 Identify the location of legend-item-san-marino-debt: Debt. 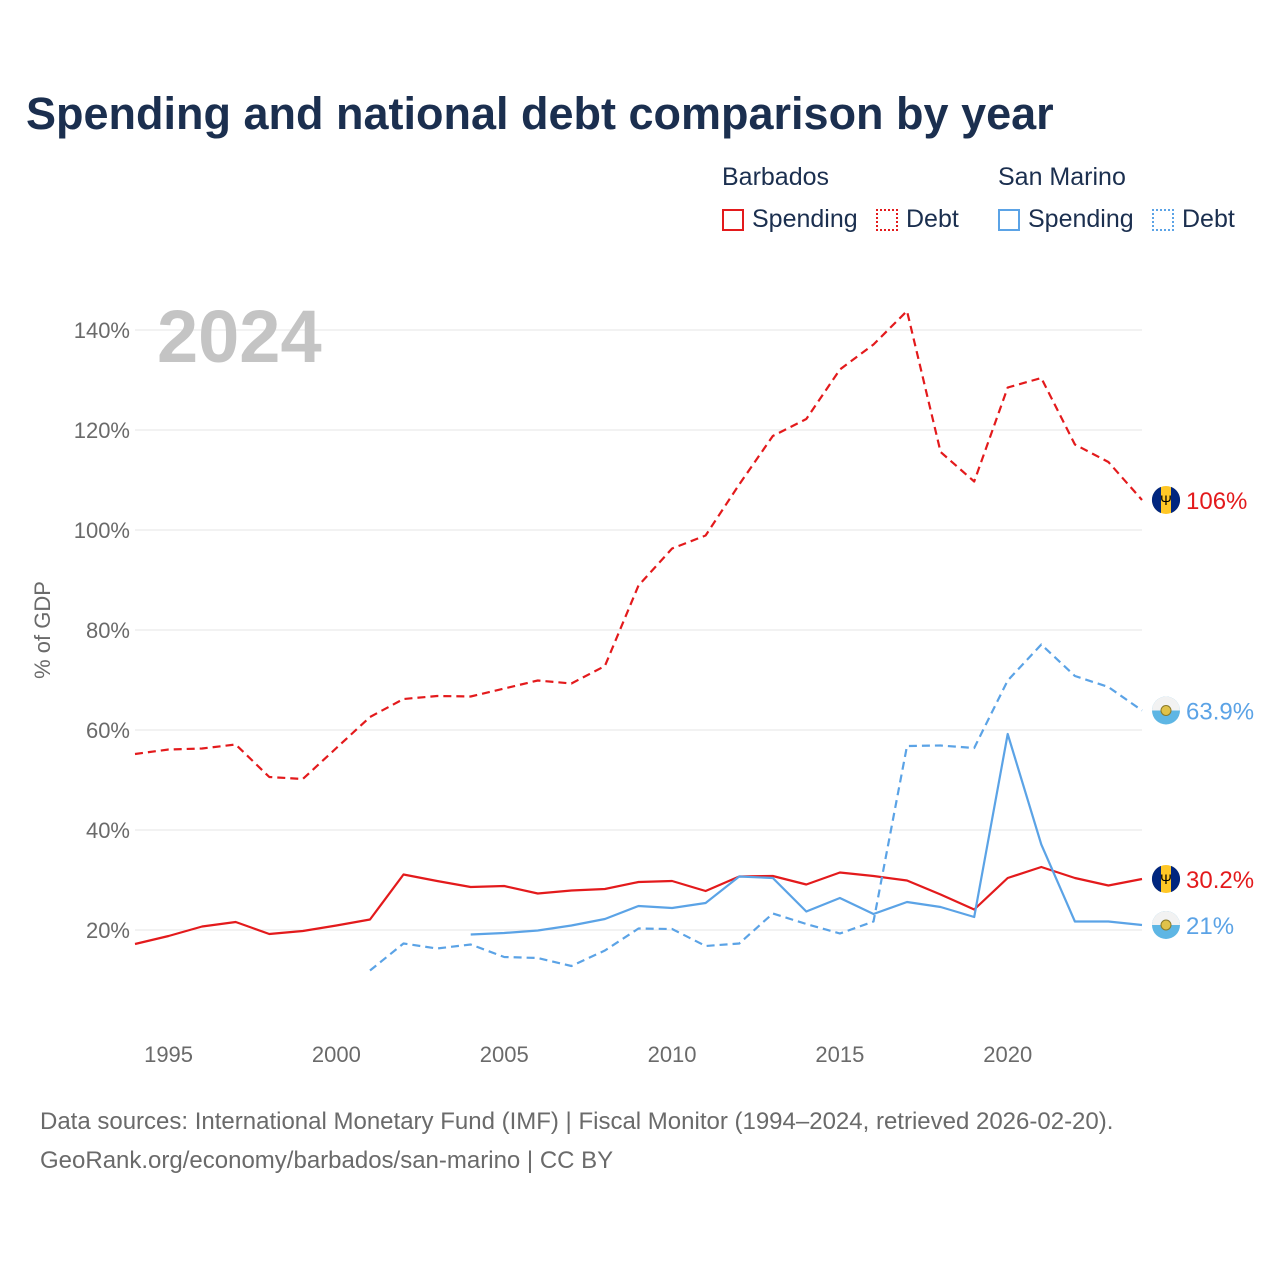
(1193, 219).